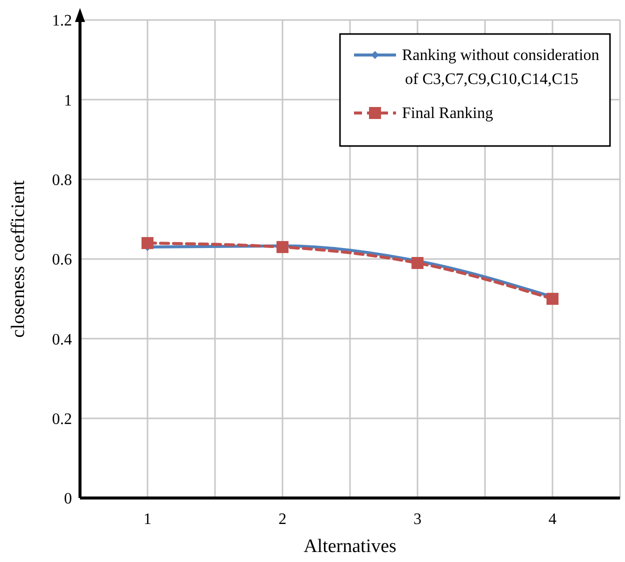 This screenshot has width=625, height=562. I want to click on y-tick-label: 0.6, so click(62, 260).